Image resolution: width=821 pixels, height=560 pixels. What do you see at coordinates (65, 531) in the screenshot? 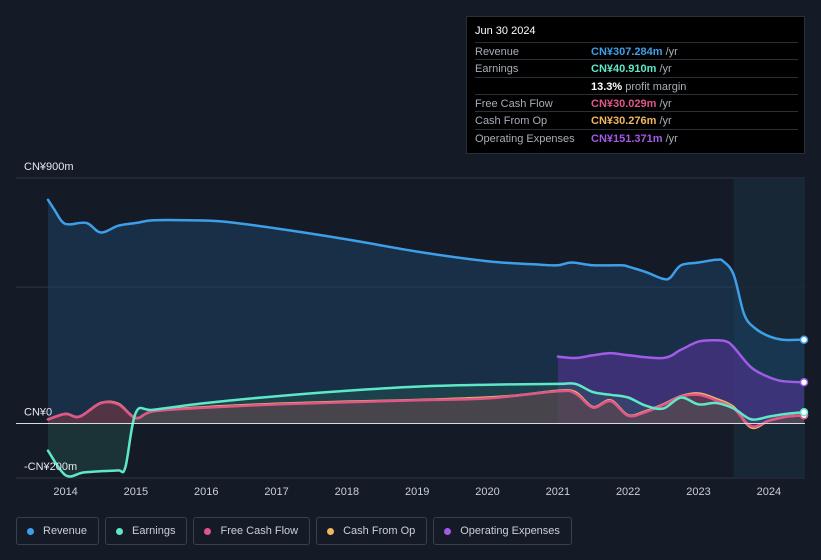
I see `legend-label: Revenue` at bounding box center [65, 531].